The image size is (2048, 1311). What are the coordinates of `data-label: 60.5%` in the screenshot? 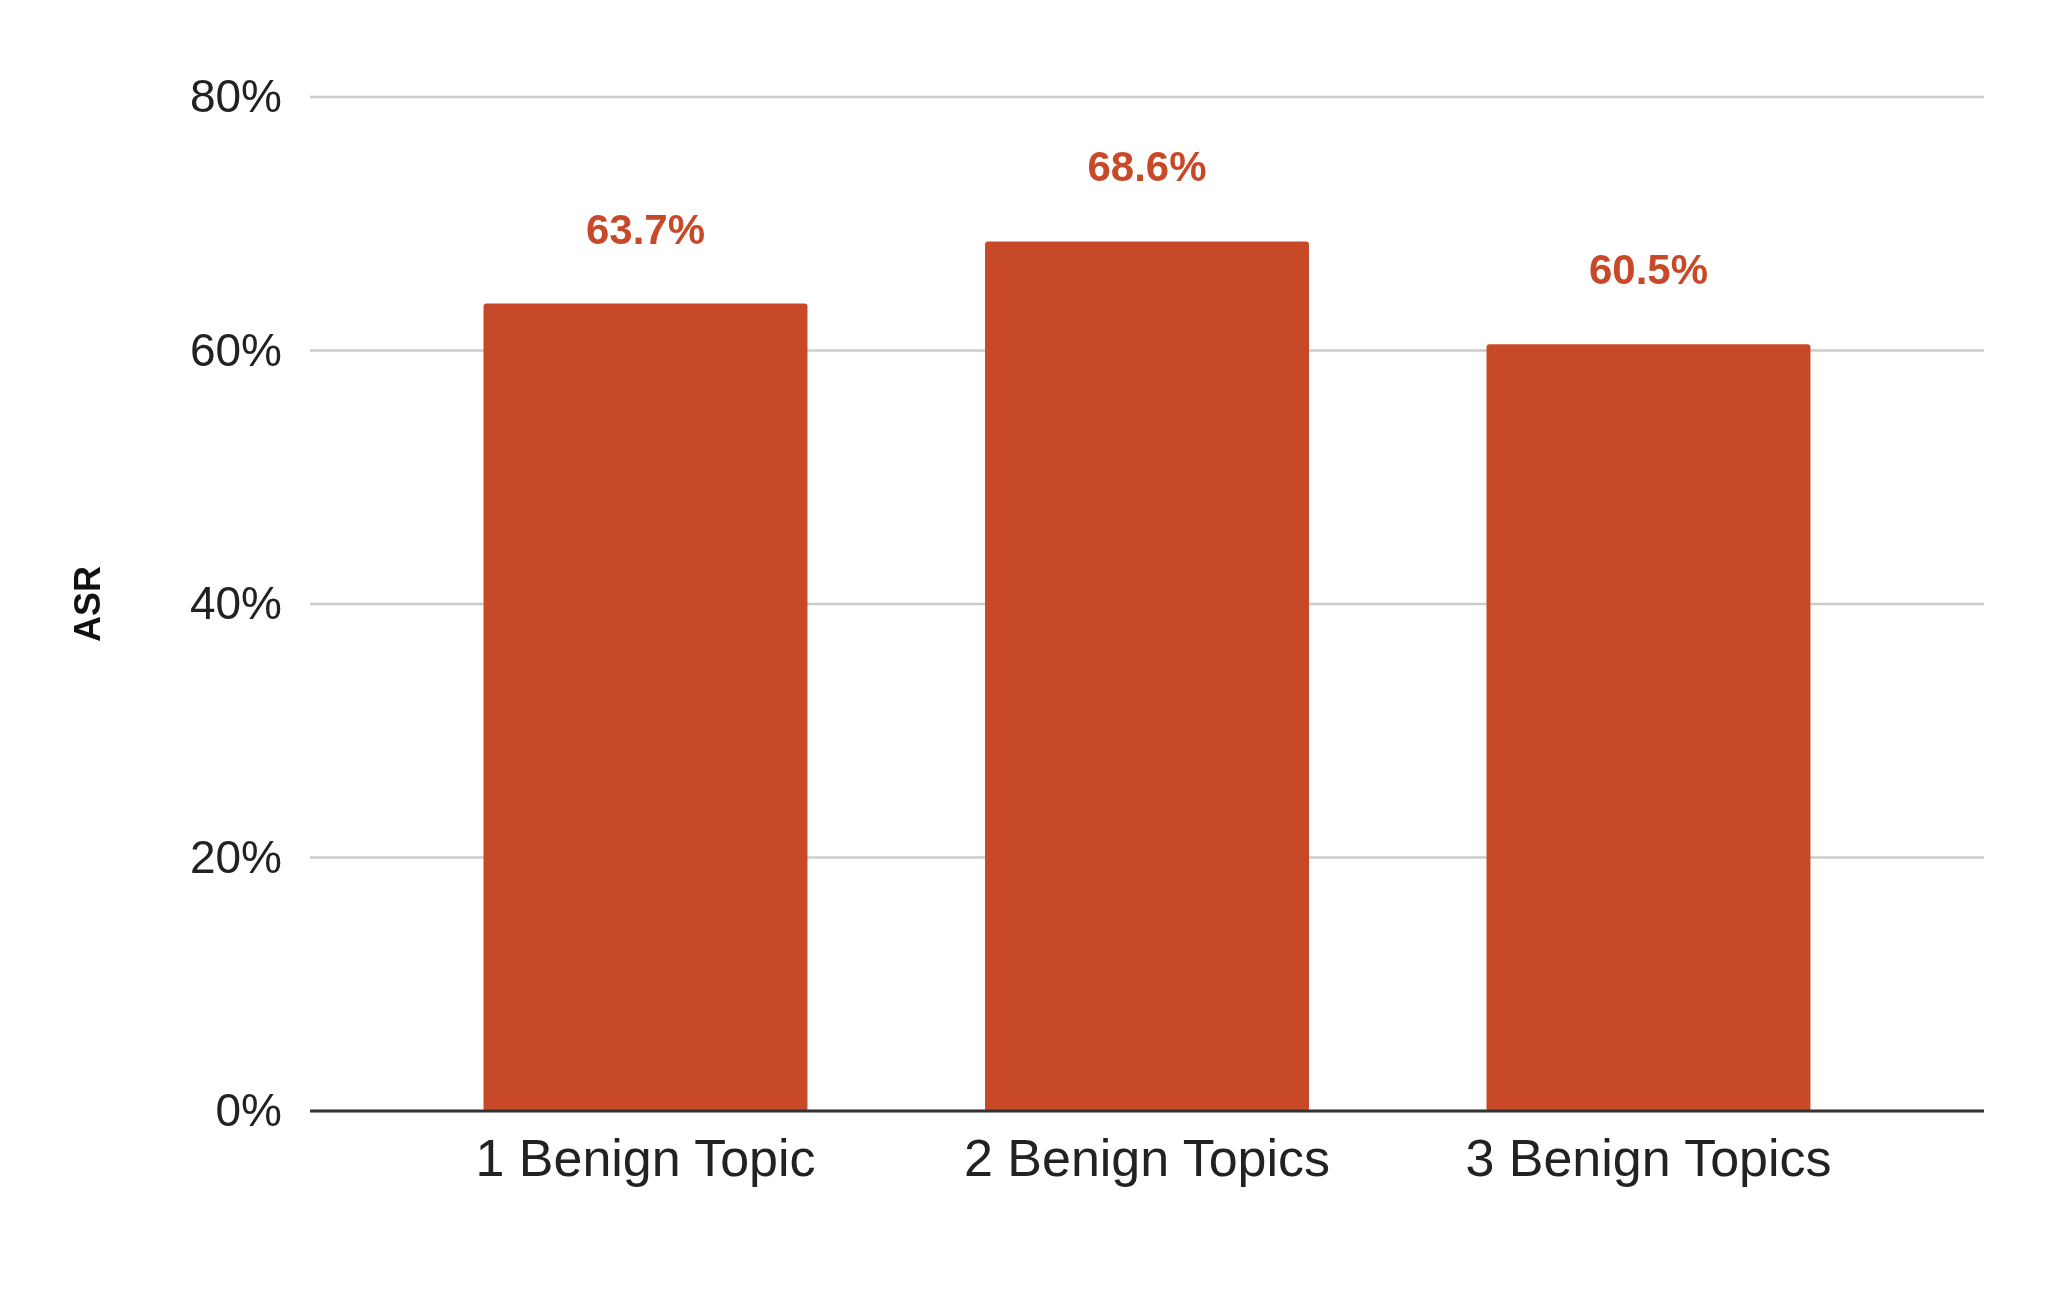 It's located at (1648, 270).